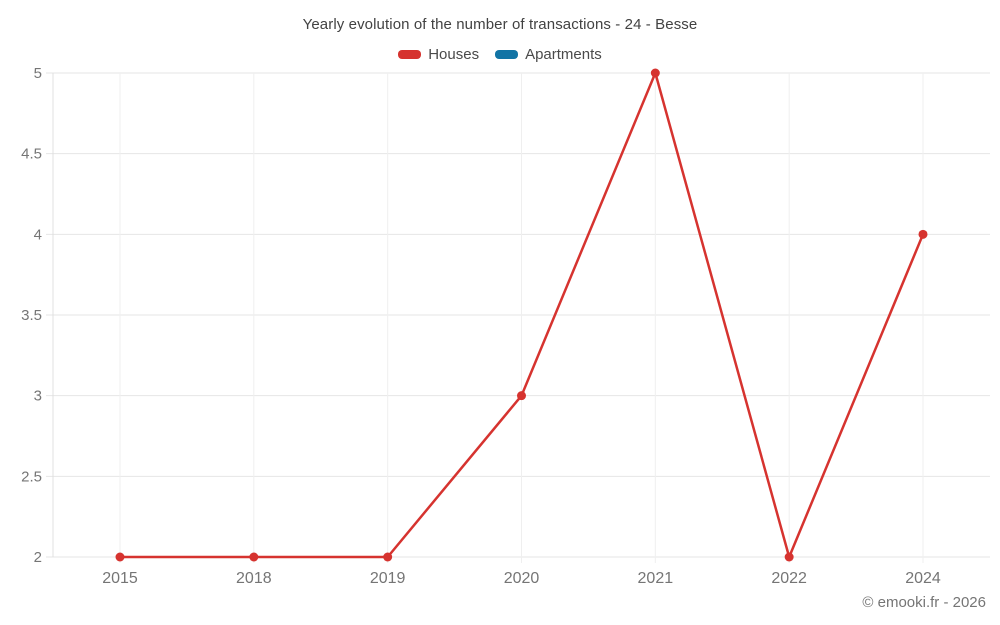  I want to click on legend-item-houses: Houses, so click(438, 54).